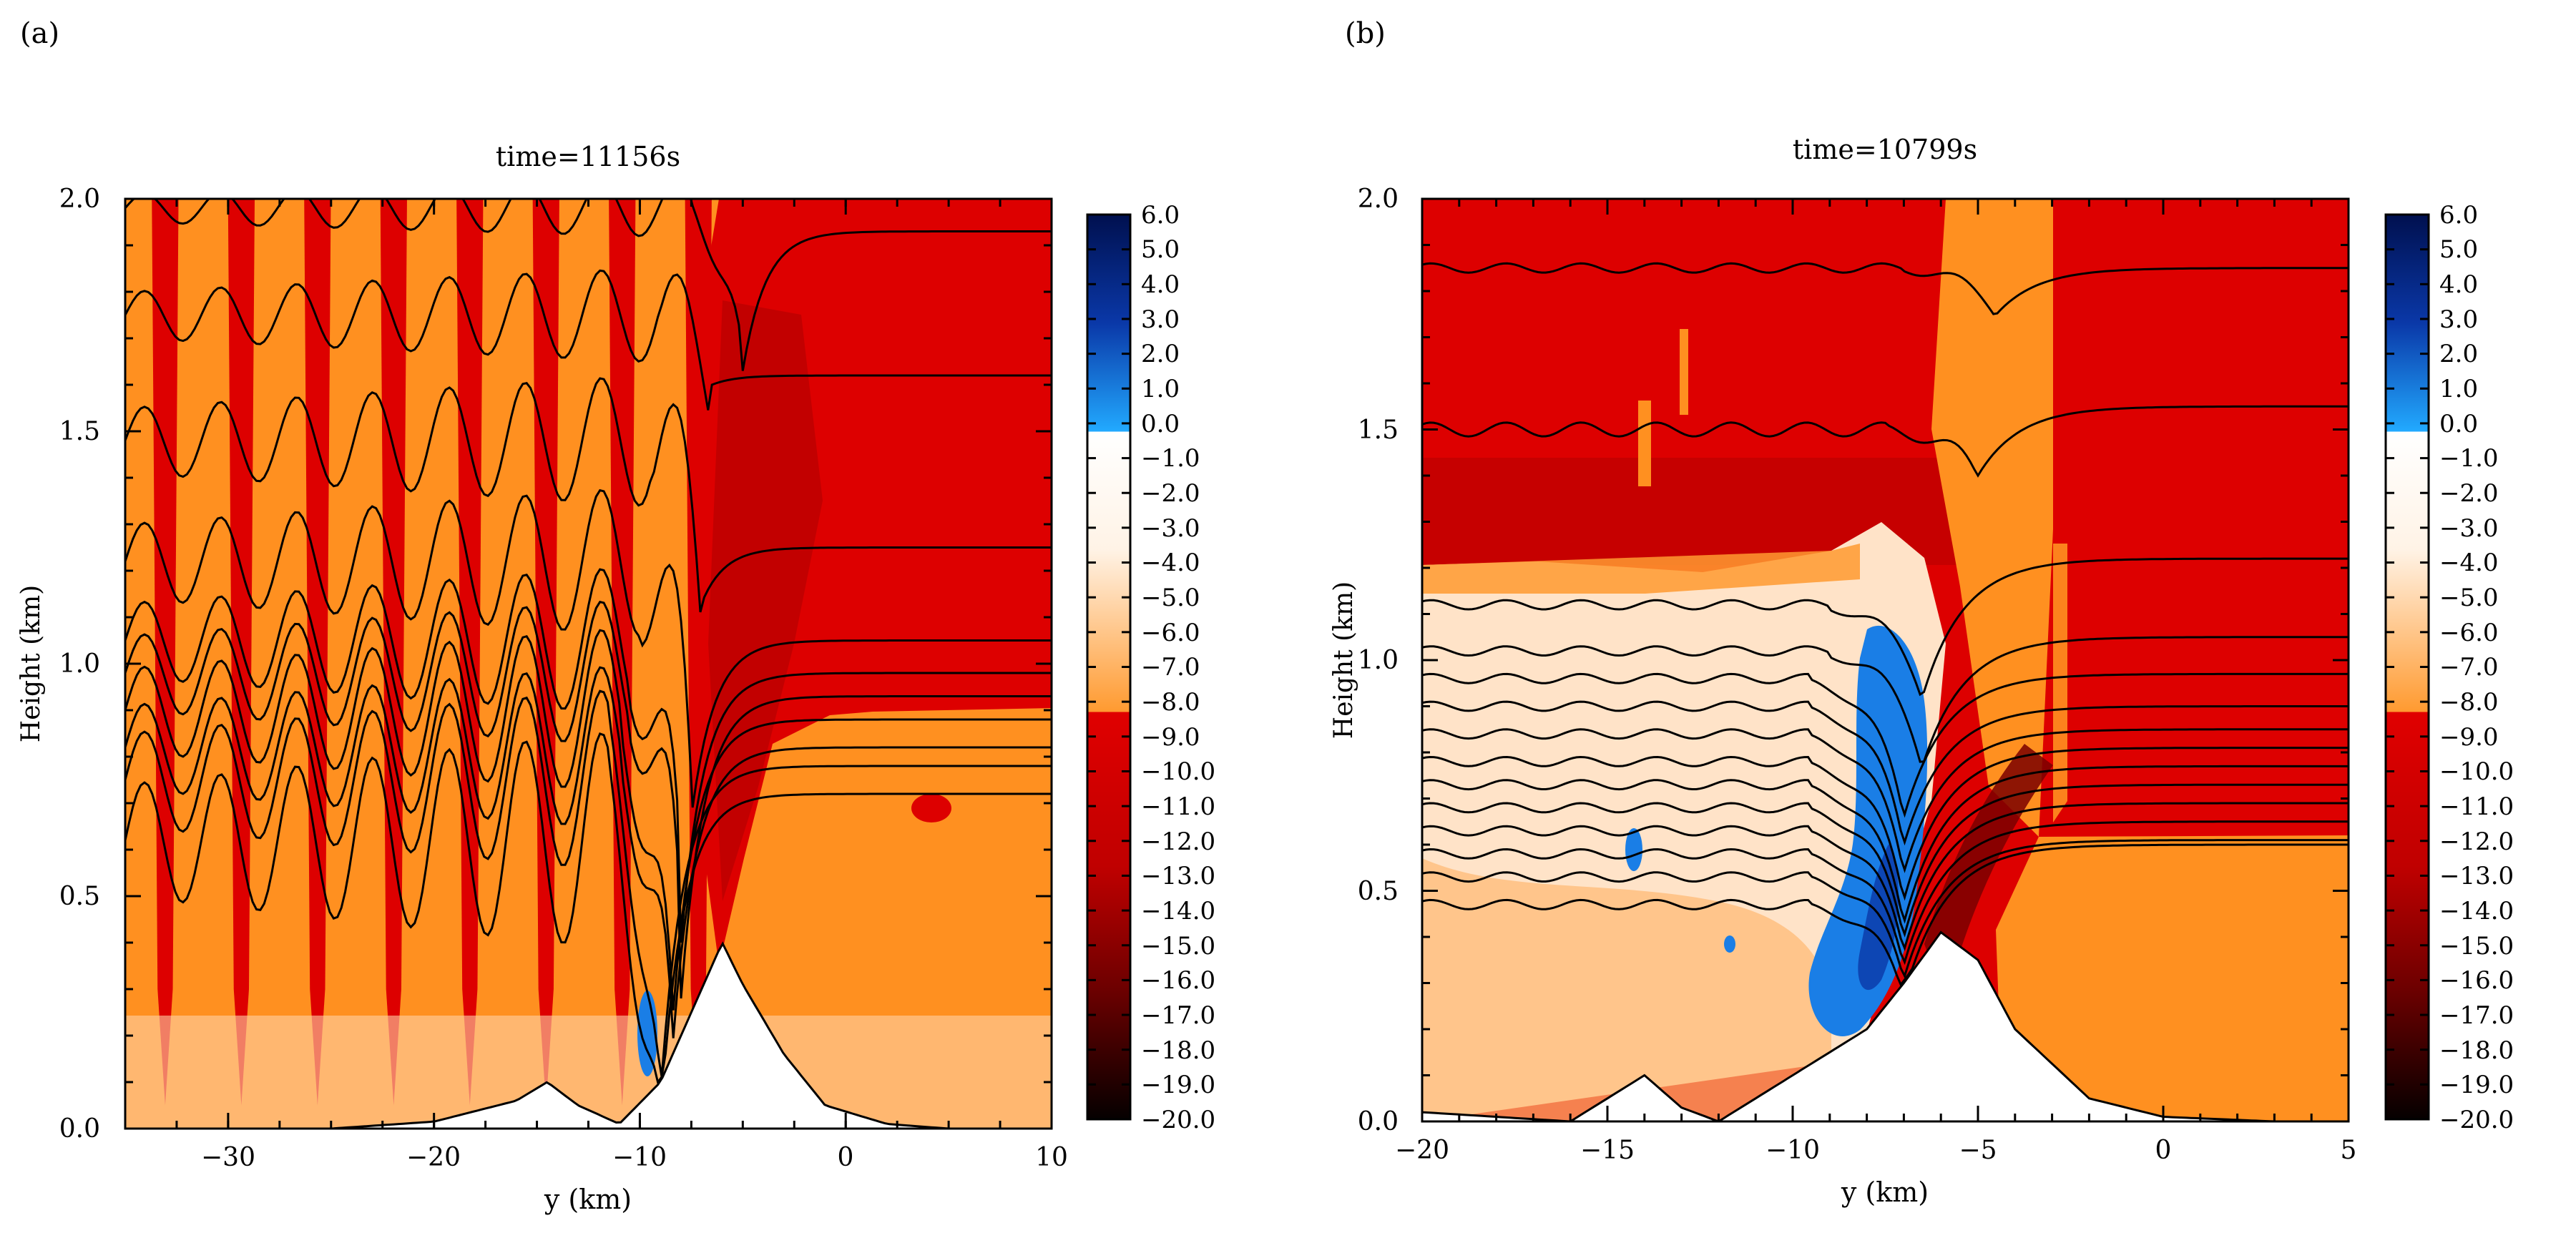 This screenshot has height=1233, width=2576. I want to click on panel-b-orange-streak, so click(1644, 443).